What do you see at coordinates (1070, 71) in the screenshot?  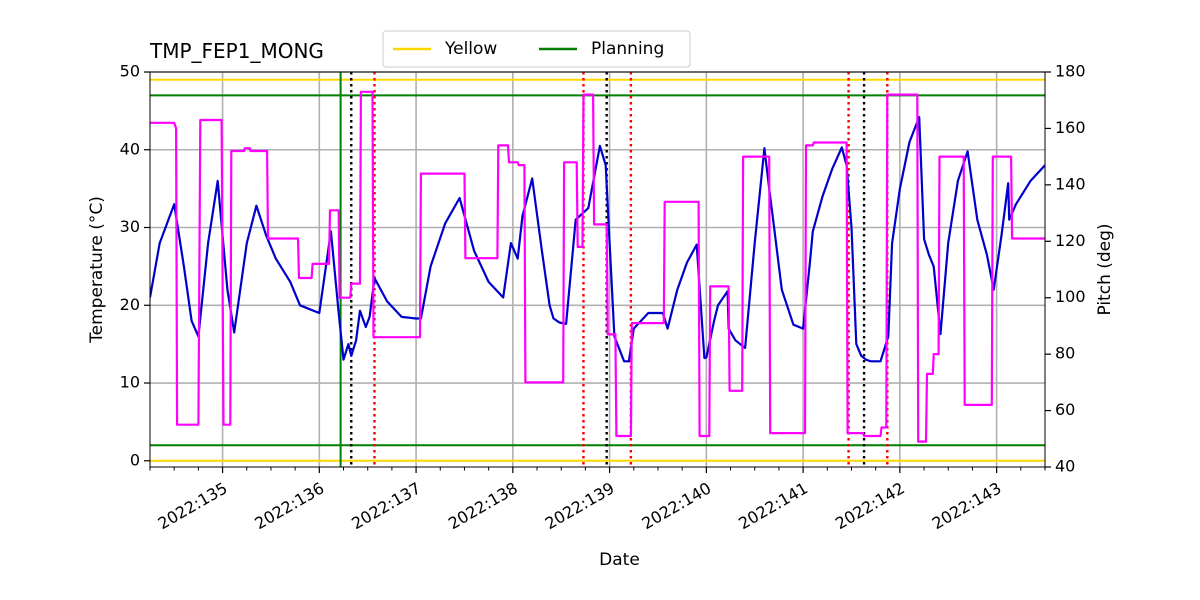 I see `y2-tick-label: 180` at bounding box center [1070, 71].